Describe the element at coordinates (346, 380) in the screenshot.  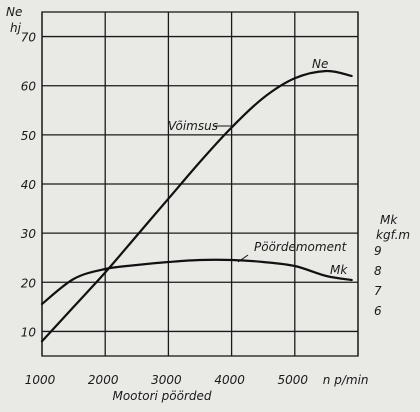
I see `x-unit-label: n p/min` at that location.